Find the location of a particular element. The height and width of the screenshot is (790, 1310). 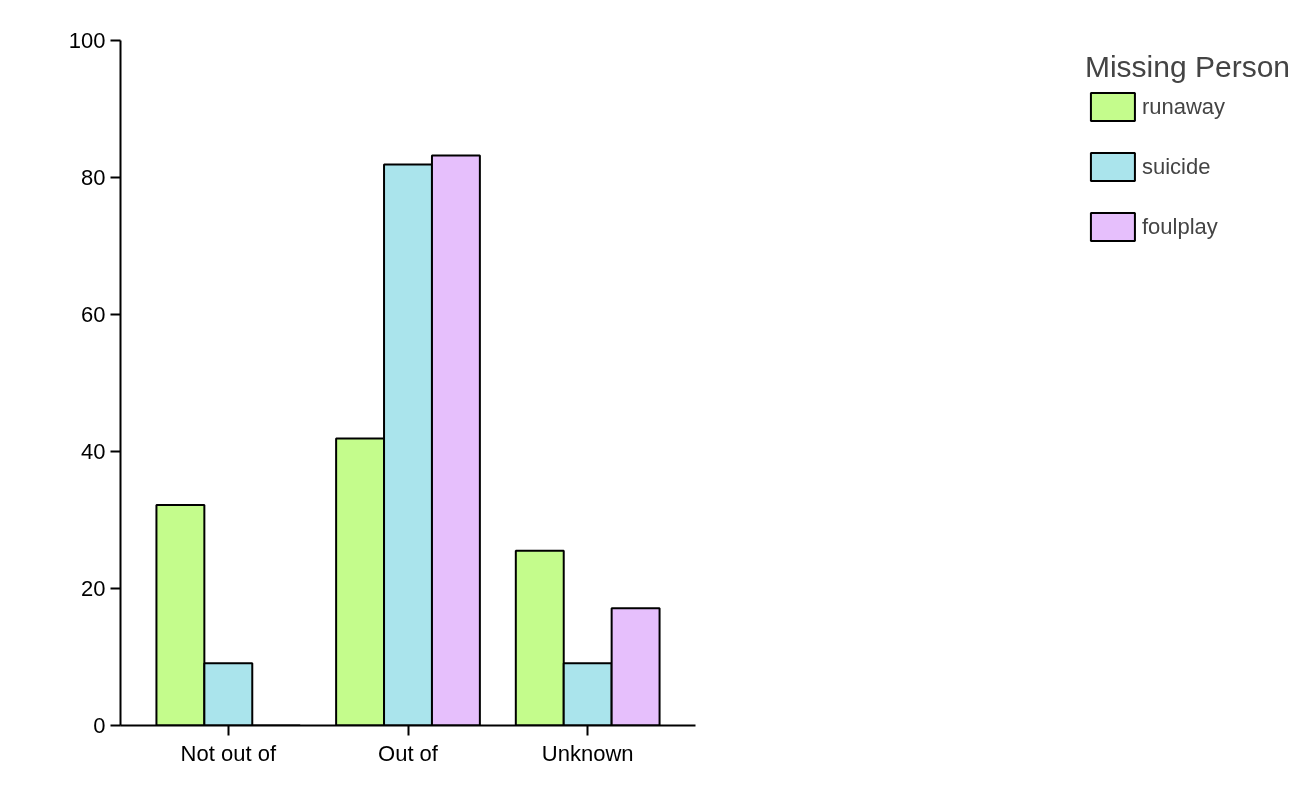

legend-label: runaway is located at coordinates (1183, 106).